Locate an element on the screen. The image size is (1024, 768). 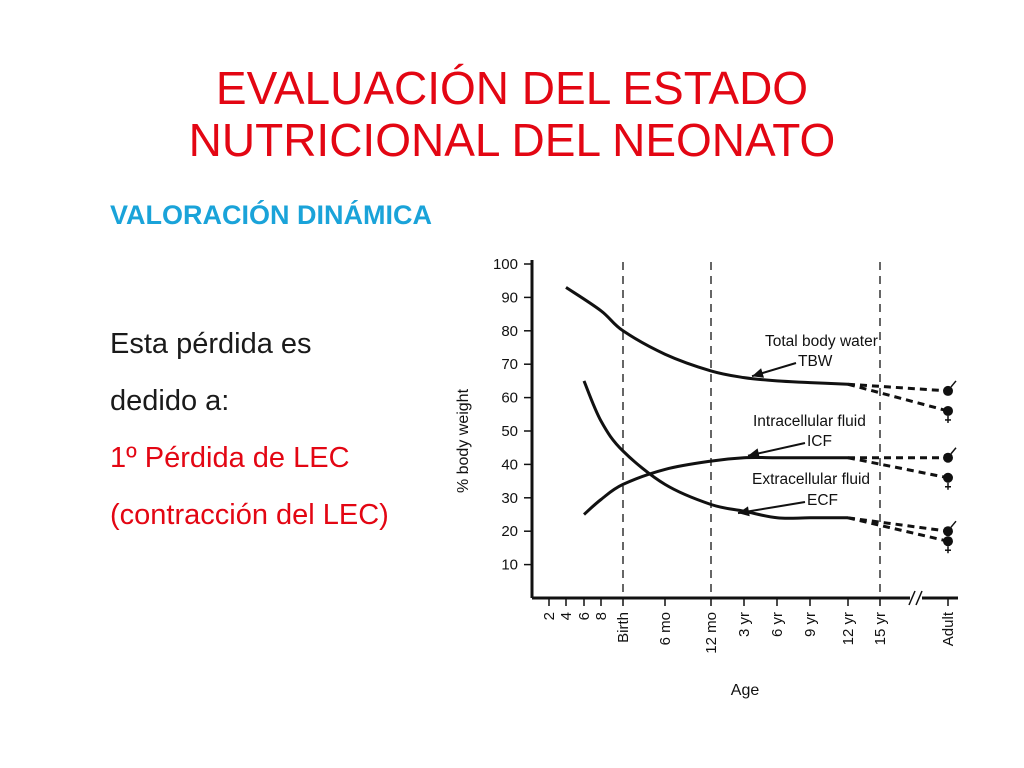
y-tick-label: 20 is located at coordinates (509, 531).